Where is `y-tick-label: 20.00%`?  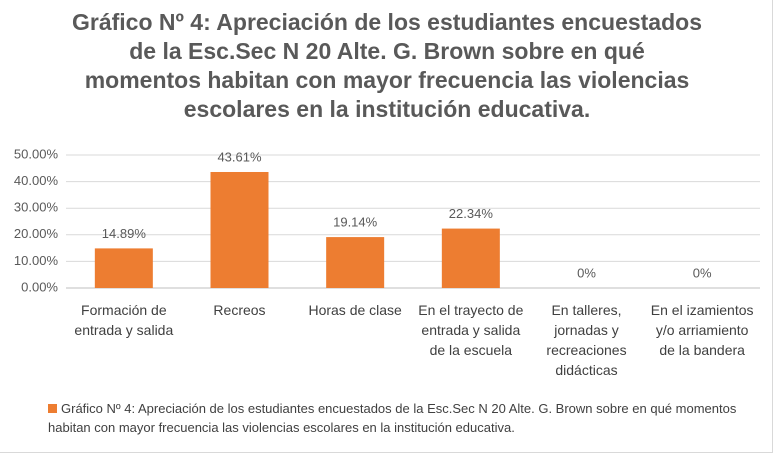
y-tick-label: 20.00% is located at coordinates (36, 233).